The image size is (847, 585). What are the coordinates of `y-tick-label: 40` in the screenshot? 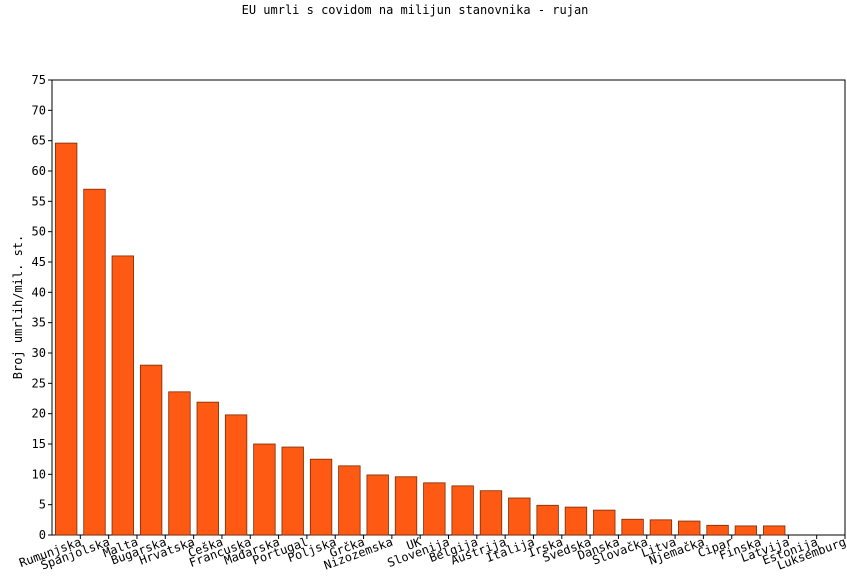 It's located at (39, 292).